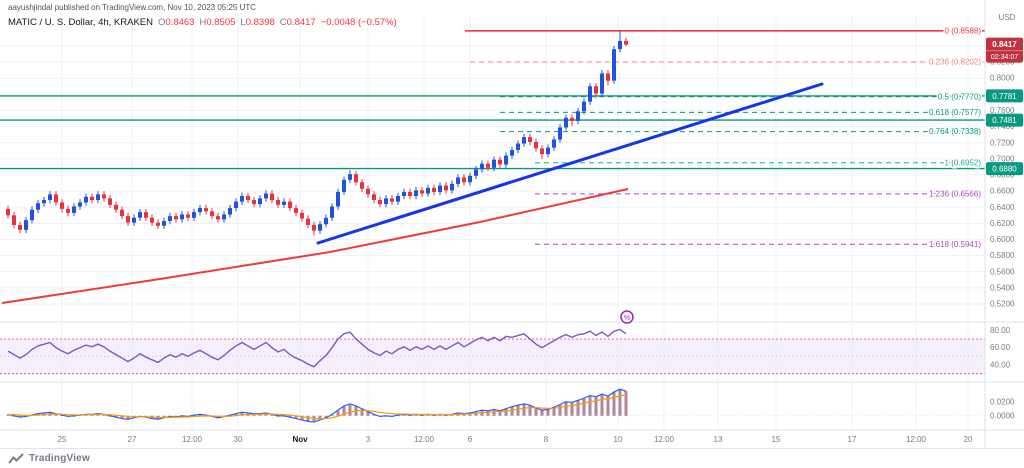 This screenshot has height=468, width=1024. I want to click on ohlc-close-key: C, so click(283, 22).